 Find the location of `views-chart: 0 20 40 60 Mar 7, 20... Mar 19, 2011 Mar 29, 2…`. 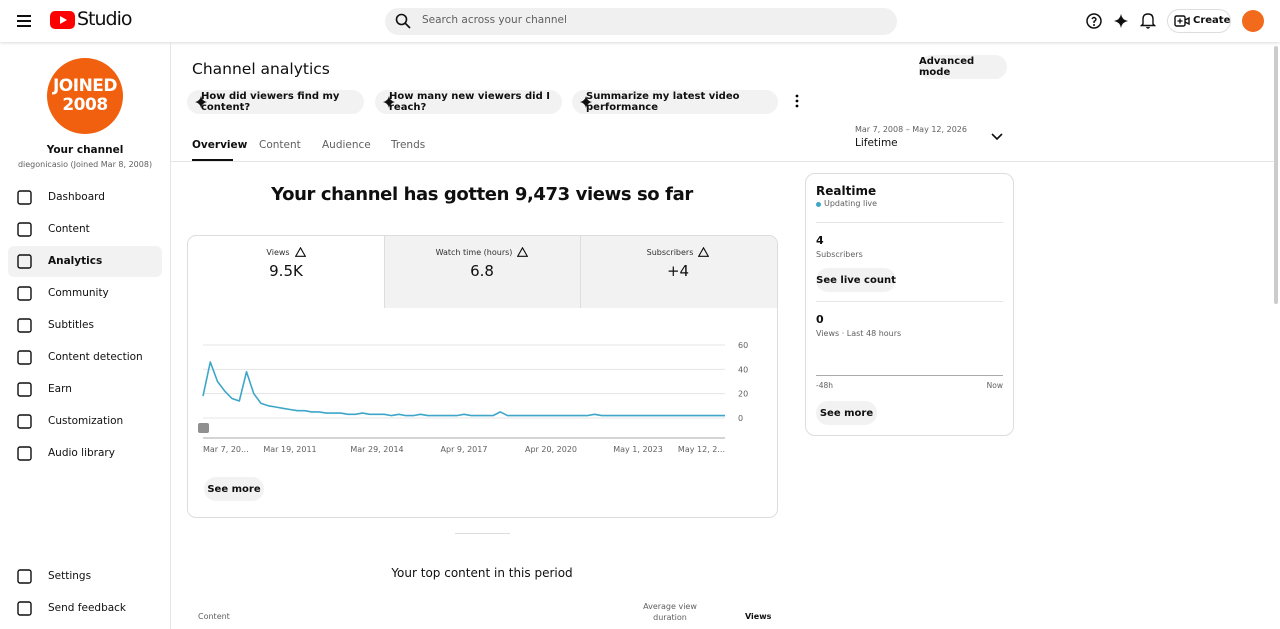

views-chart: 0 20 40 60 Mar 7, 20... Mar 19, 2011 Mar 29, 2… is located at coordinates (473, 397).